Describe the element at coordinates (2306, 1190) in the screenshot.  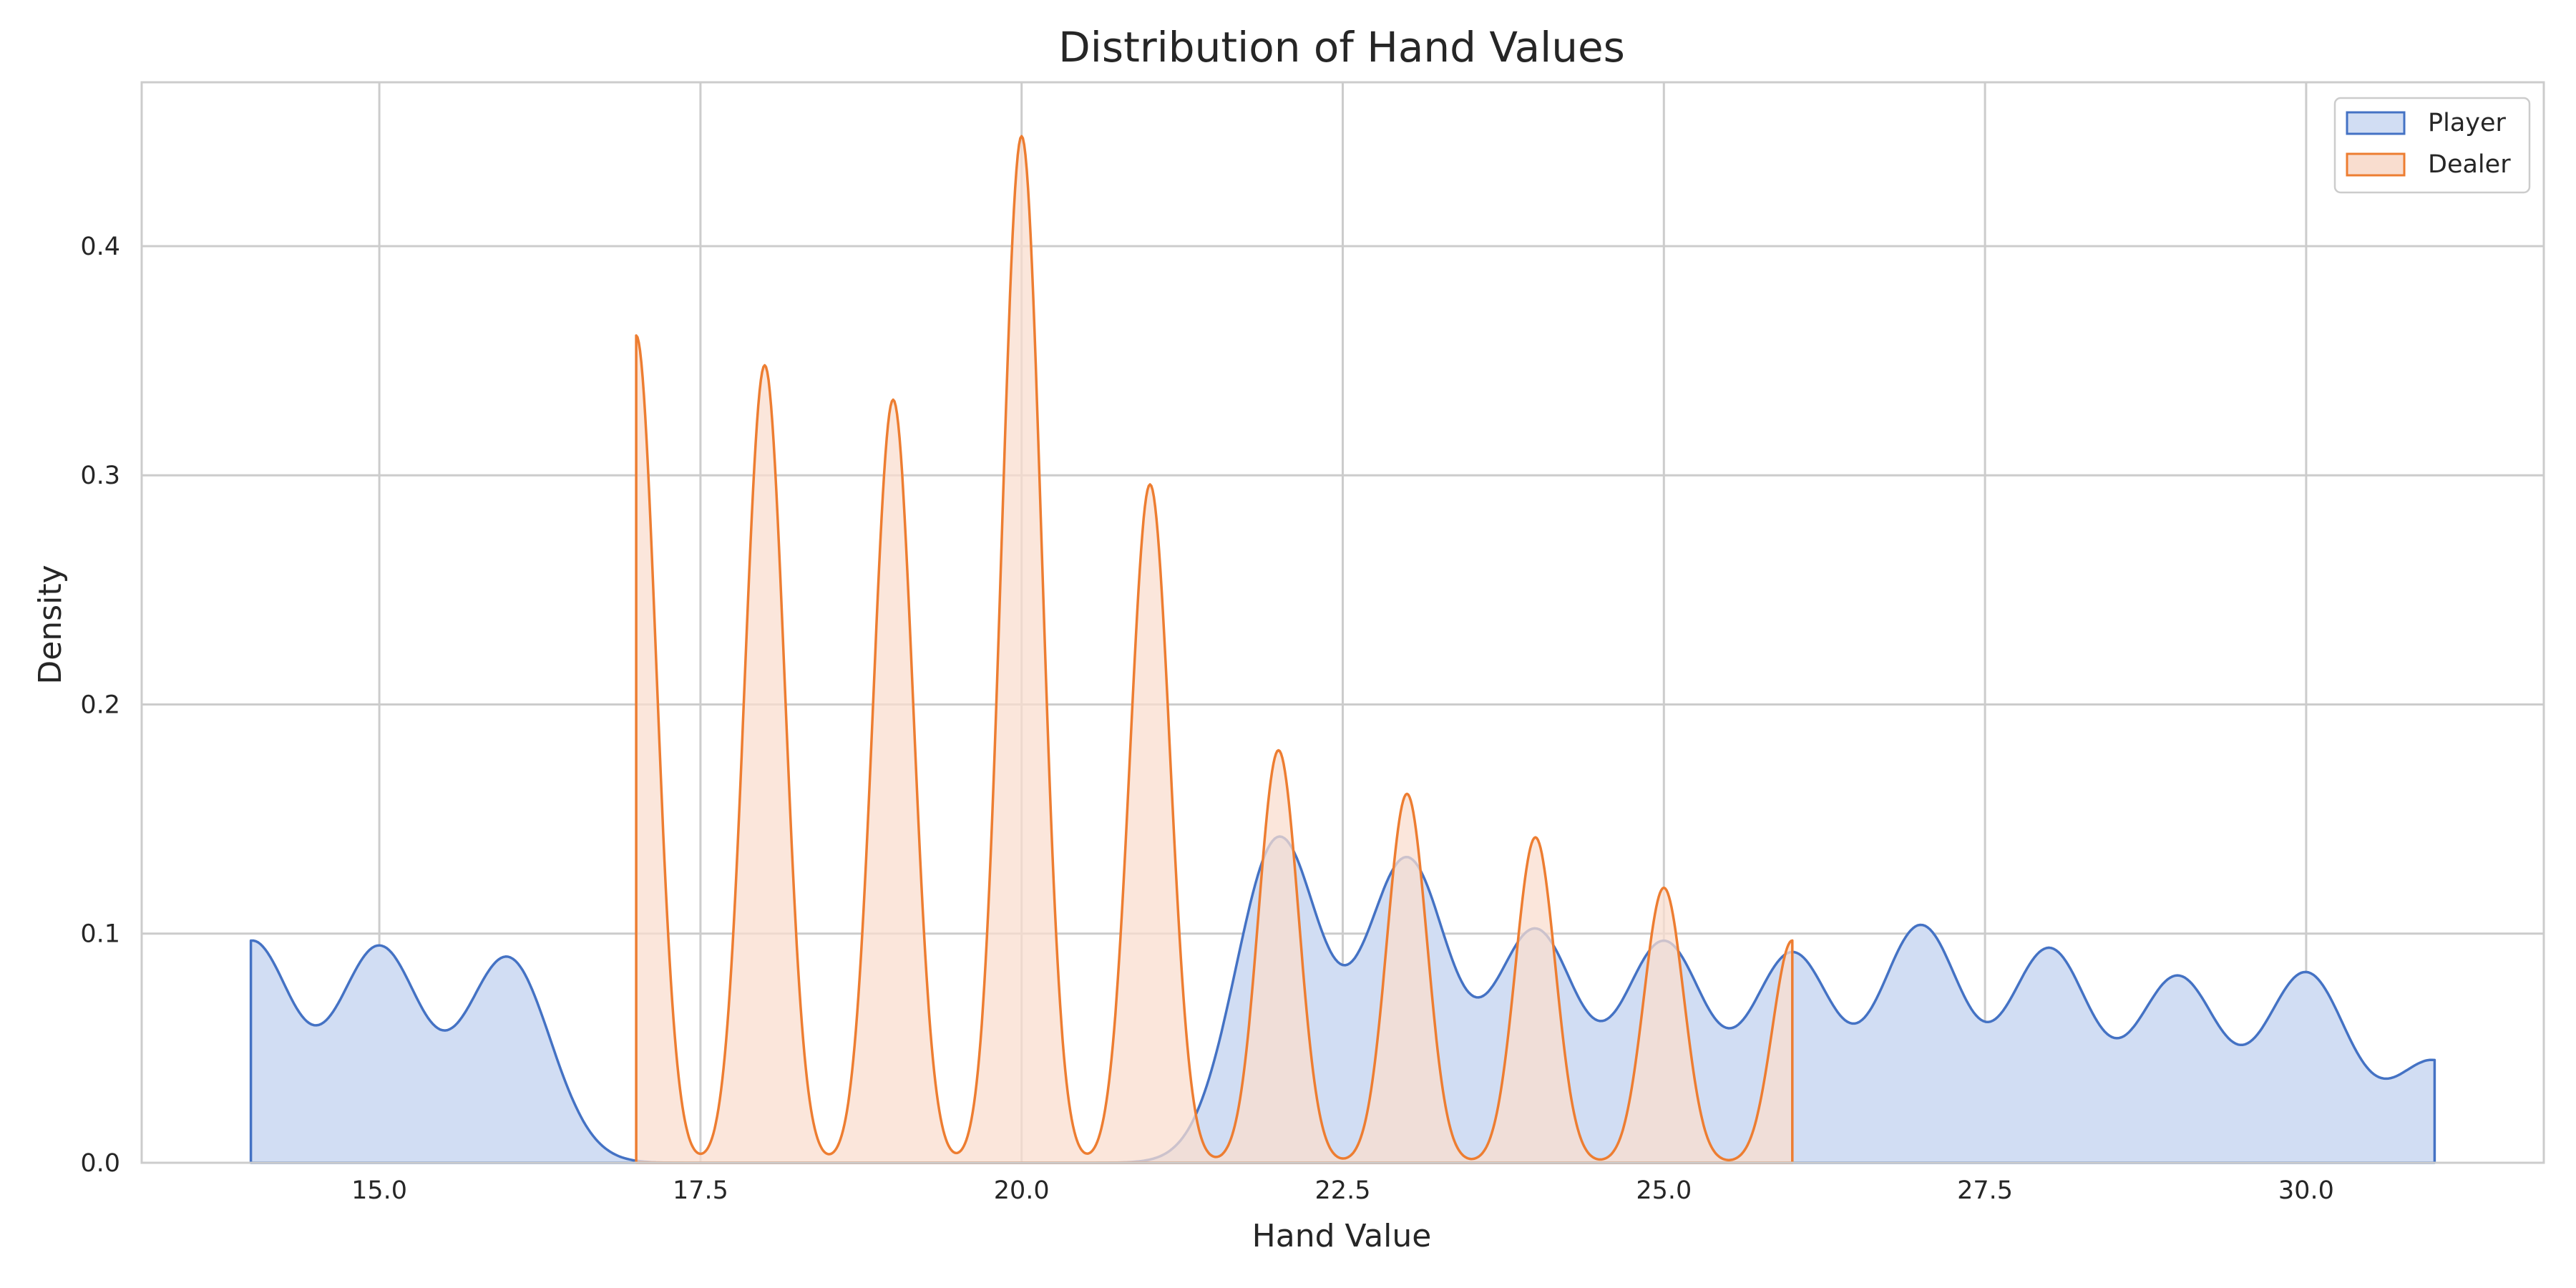
I see `x-tick-label: 30.0` at that location.